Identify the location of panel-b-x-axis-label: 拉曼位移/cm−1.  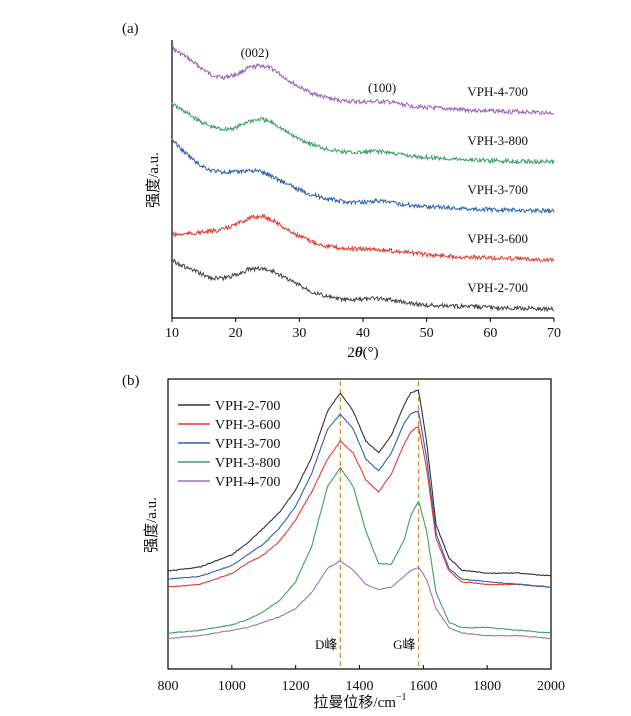
(359, 701).